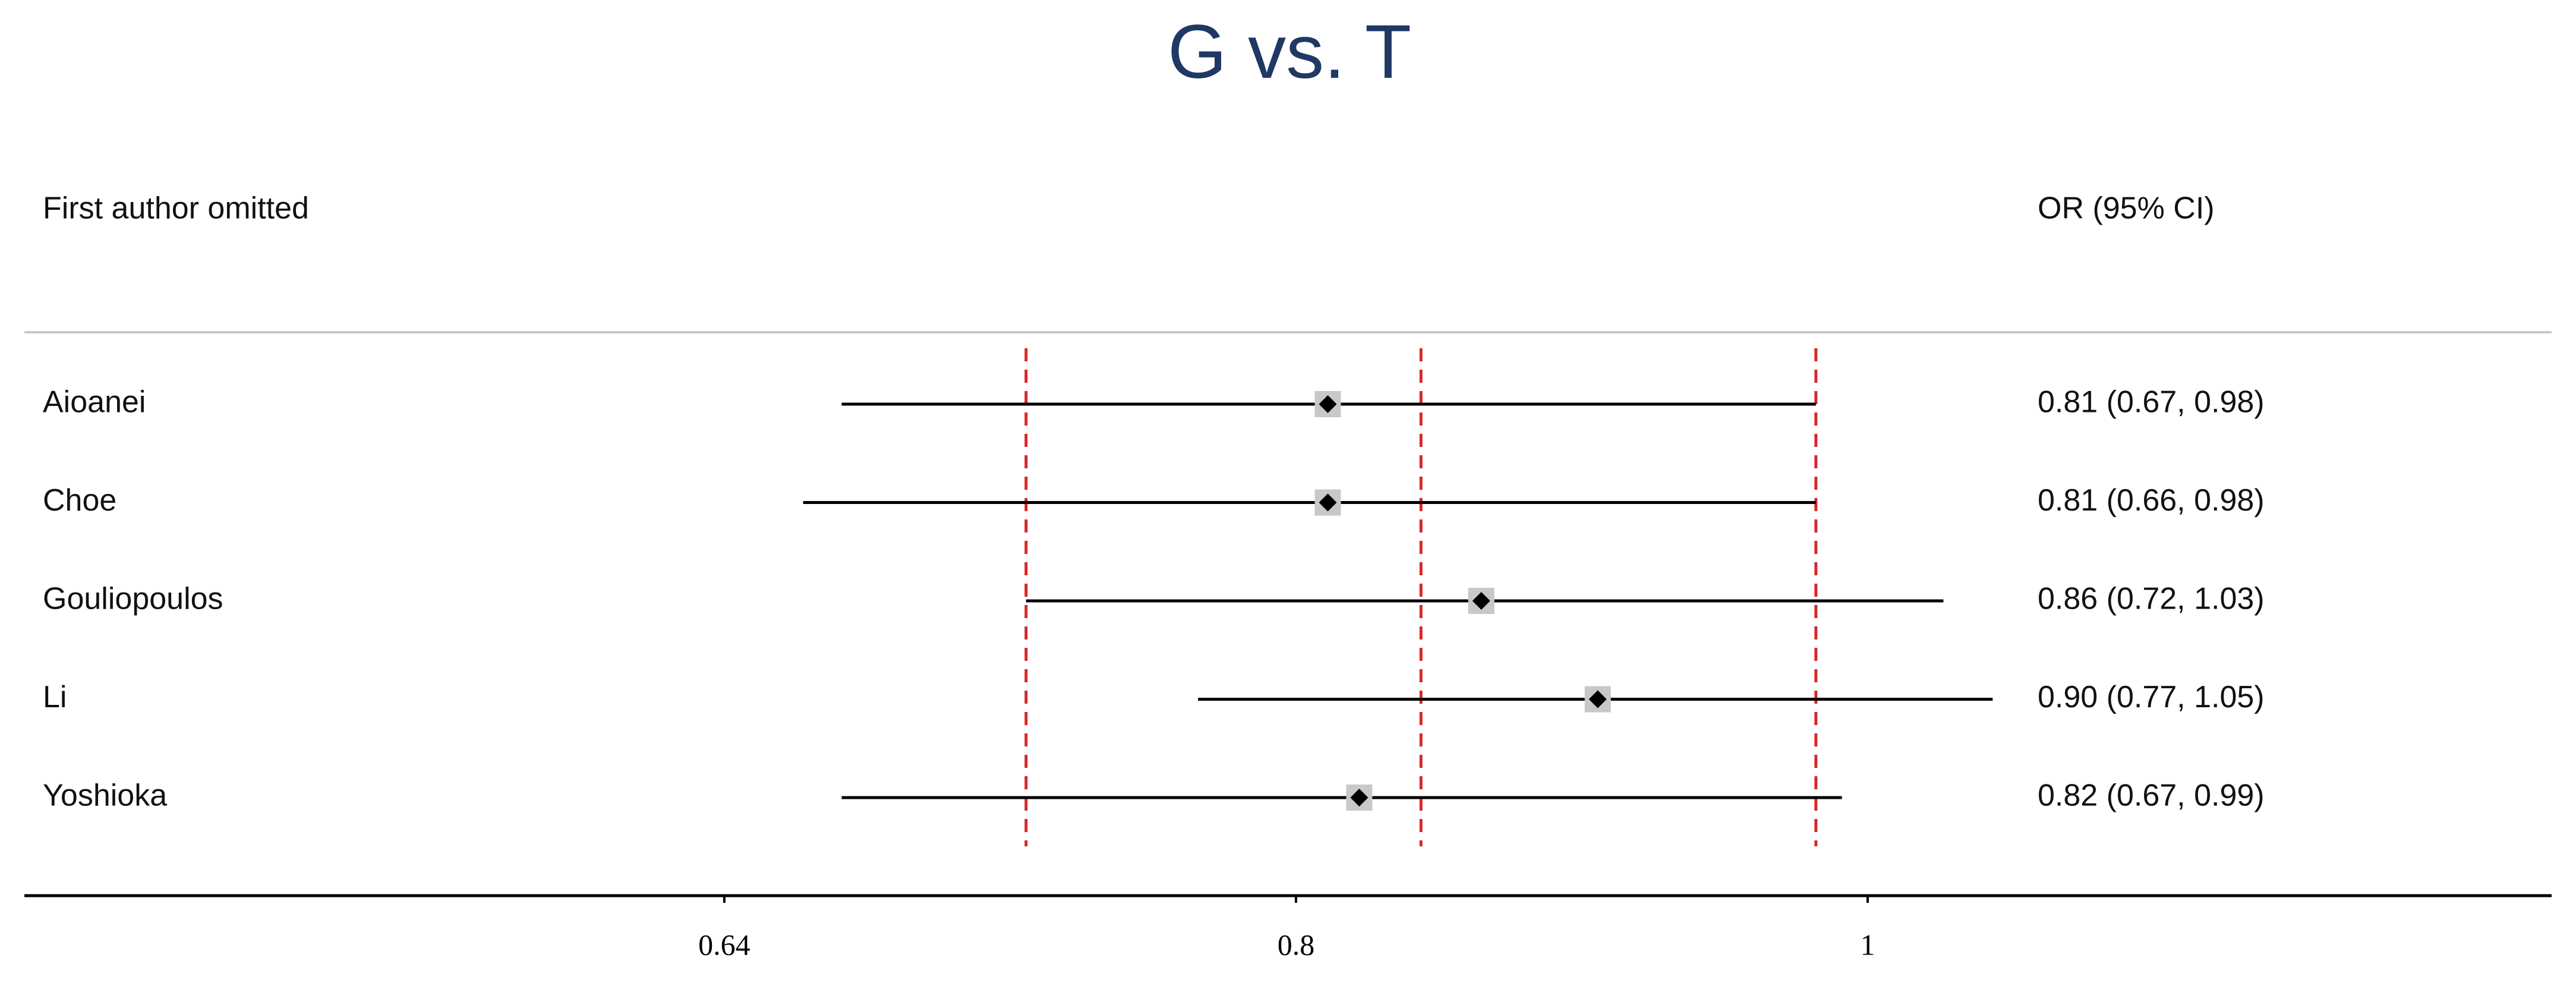 Image resolution: width=2576 pixels, height=986 pixels. I want to click on study-label: Aioanei, so click(95, 402).